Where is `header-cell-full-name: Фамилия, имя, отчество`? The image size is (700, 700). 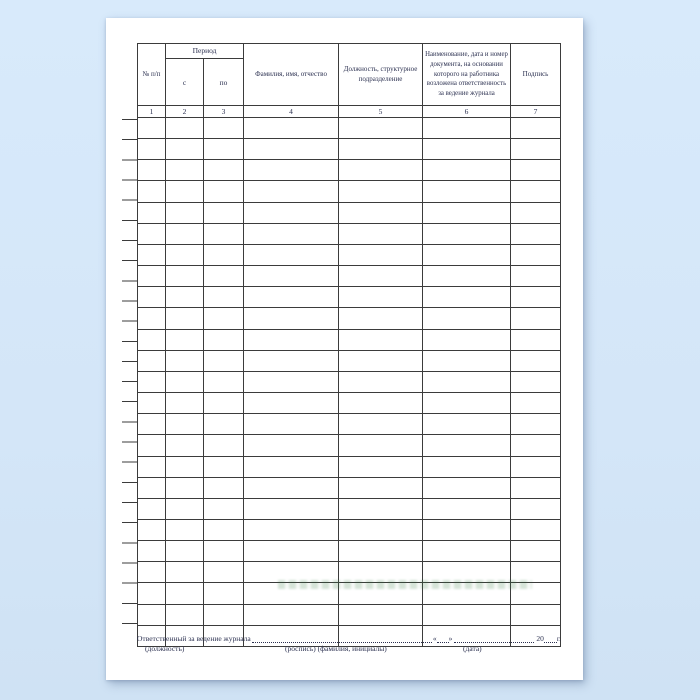
header-cell-full-name: Фамилия, имя, отчество is located at coordinates (291, 74).